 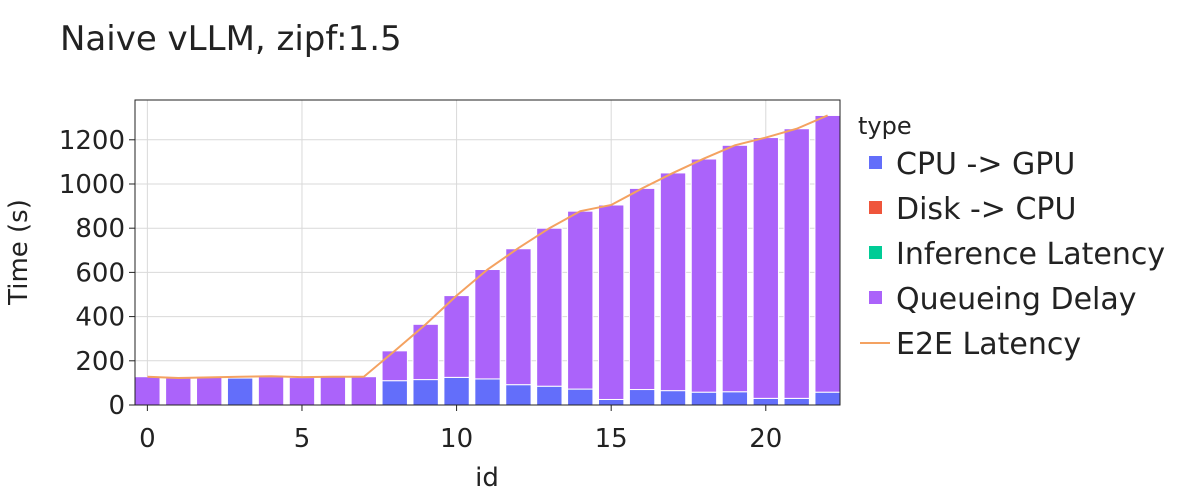 What do you see at coordinates (487, 478) in the screenshot?
I see `x-axis-label: id` at bounding box center [487, 478].